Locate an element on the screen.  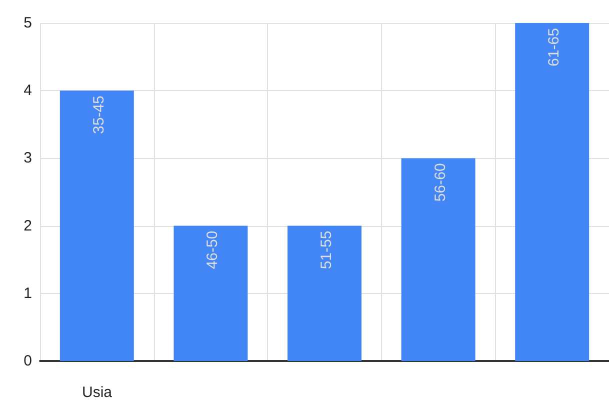
y-tick-label: 5 is located at coordinates (28, 23).